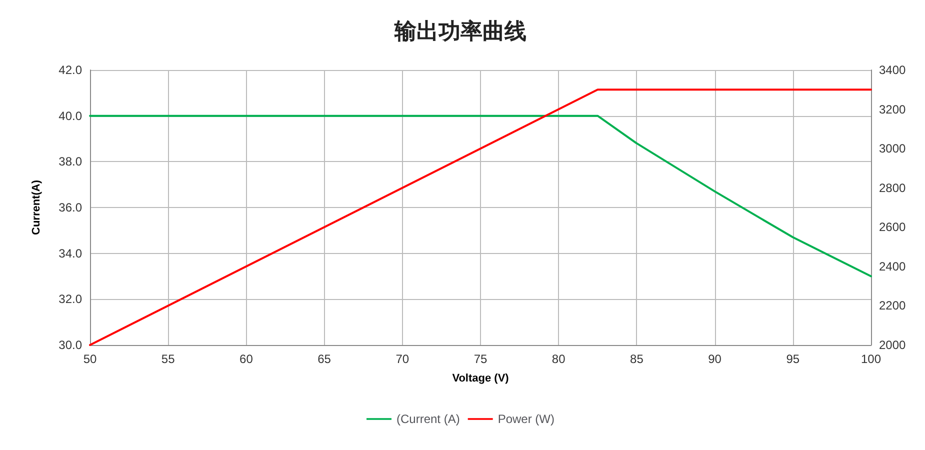 The image size is (925, 450). I want to click on x-tick-label: 90, so click(715, 359).